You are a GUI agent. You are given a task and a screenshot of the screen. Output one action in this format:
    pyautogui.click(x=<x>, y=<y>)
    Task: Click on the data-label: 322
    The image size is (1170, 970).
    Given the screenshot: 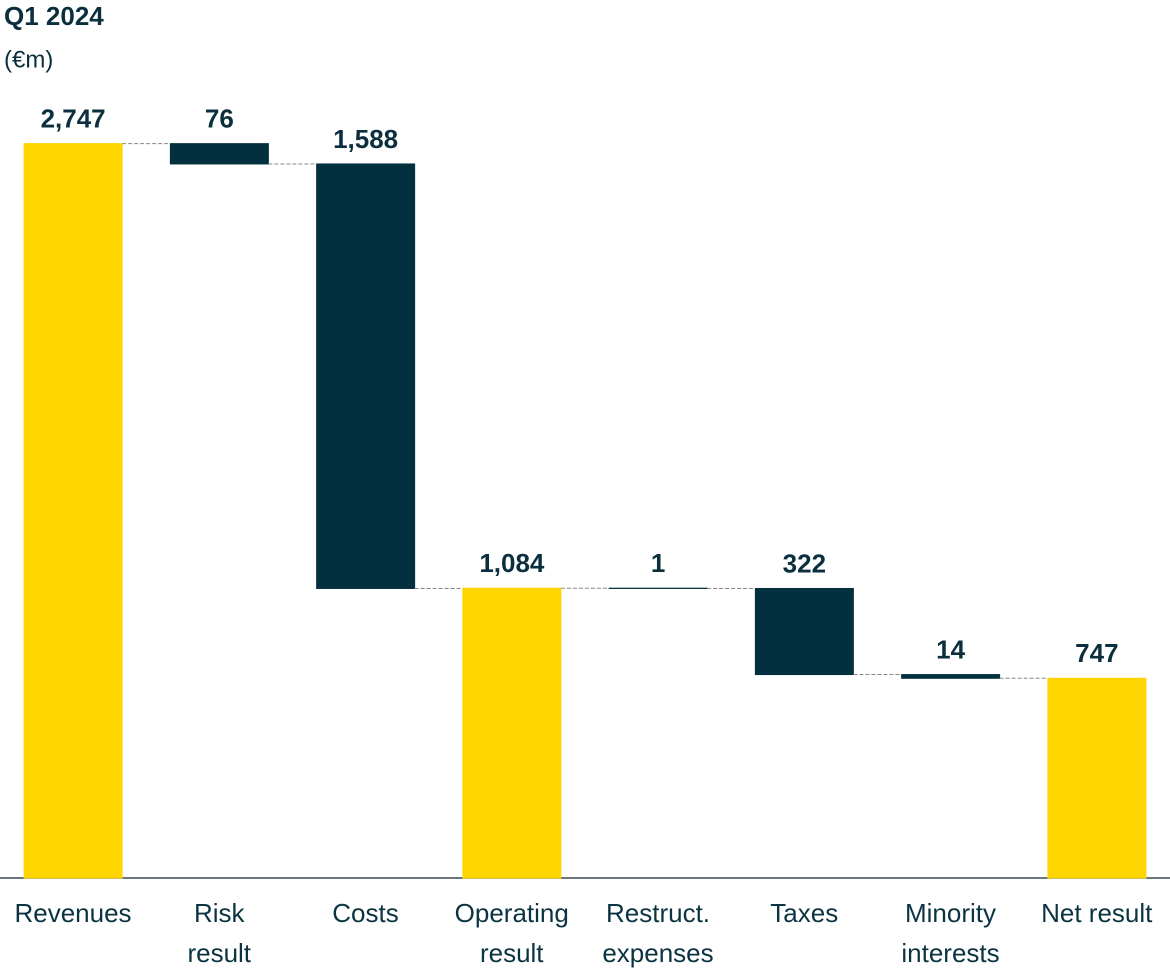 What is the action you would take?
    pyautogui.click(x=804, y=563)
    